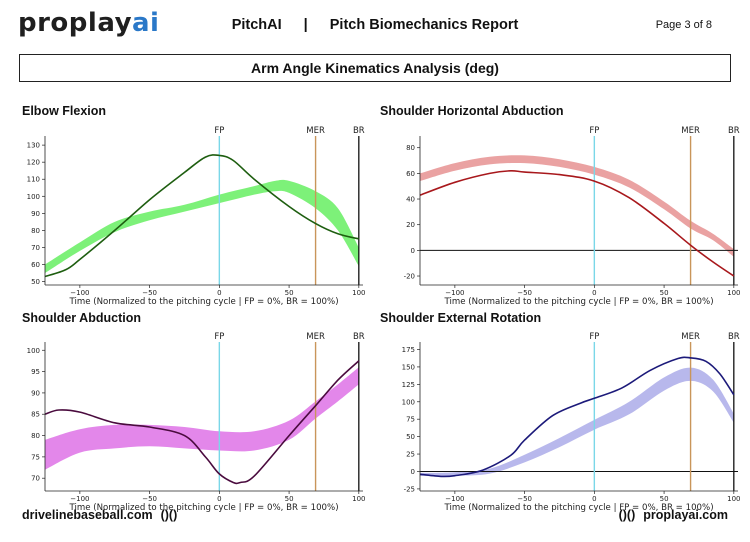  Describe the element at coordinates (81, 318) in the screenshot. I see `chart-title-shoulder-abduction: Shoulder Abduction` at that location.